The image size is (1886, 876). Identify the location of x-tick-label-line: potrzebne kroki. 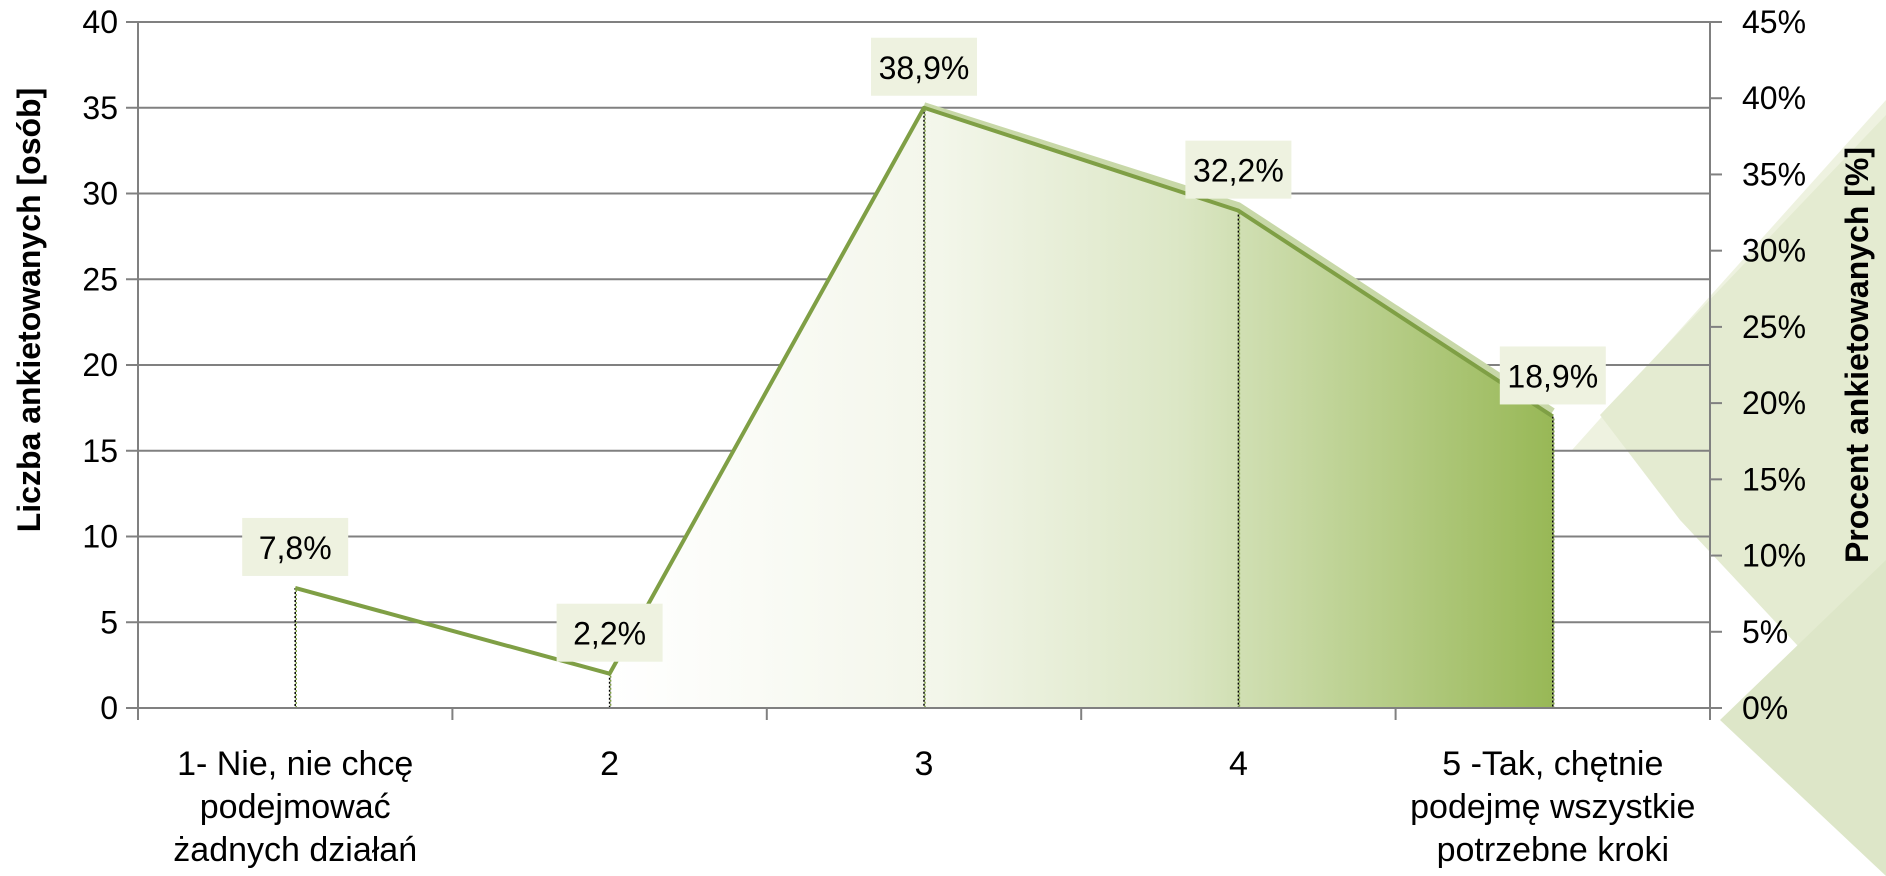
(1553, 850).